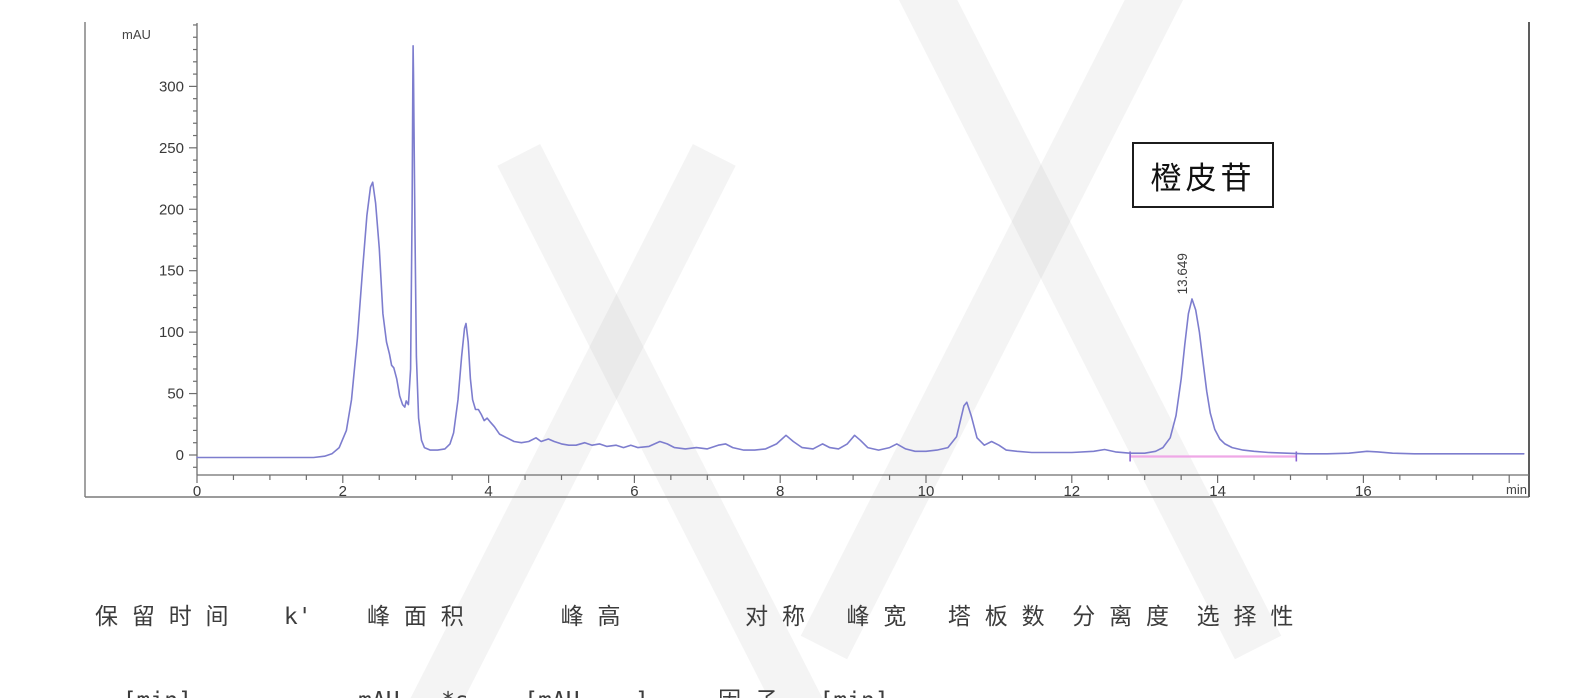 Image resolution: width=1581 pixels, height=698 pixels. Describe the element at coordinates (1071, 491) in the screenshot. I see `x-tick-label: 12` at that location.